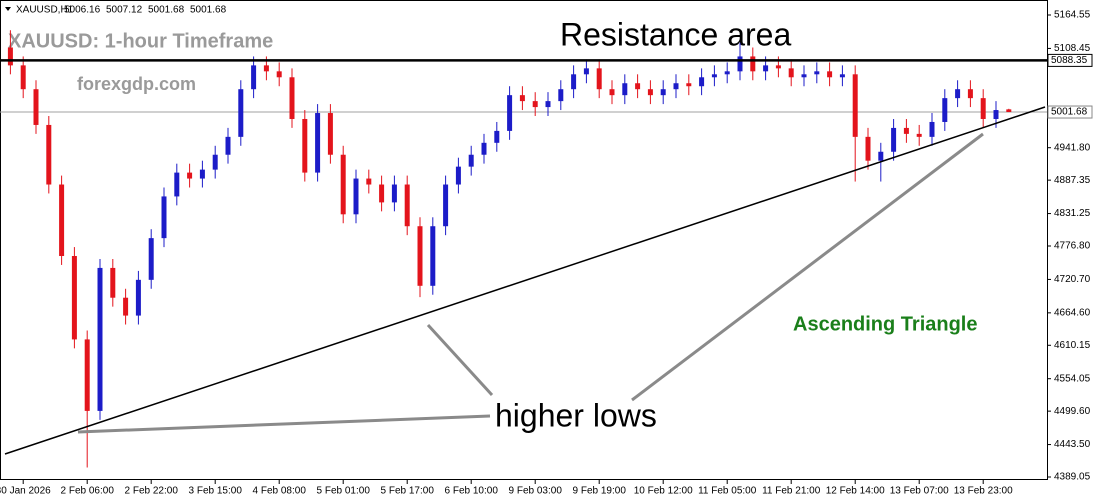 This screenshot has height=501, width=1093. I want to click on y-tick-label: 4443.50, so click(1072, 444).